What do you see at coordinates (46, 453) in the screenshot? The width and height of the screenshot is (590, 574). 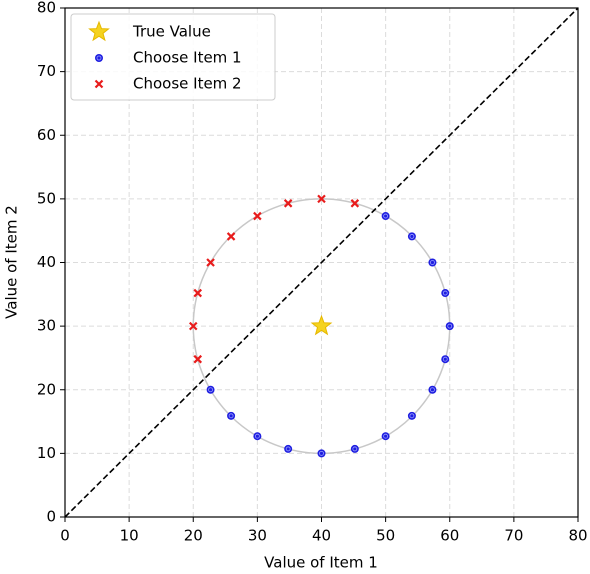 I see `y-tick-label: 10` at bounding box center [46, 453].